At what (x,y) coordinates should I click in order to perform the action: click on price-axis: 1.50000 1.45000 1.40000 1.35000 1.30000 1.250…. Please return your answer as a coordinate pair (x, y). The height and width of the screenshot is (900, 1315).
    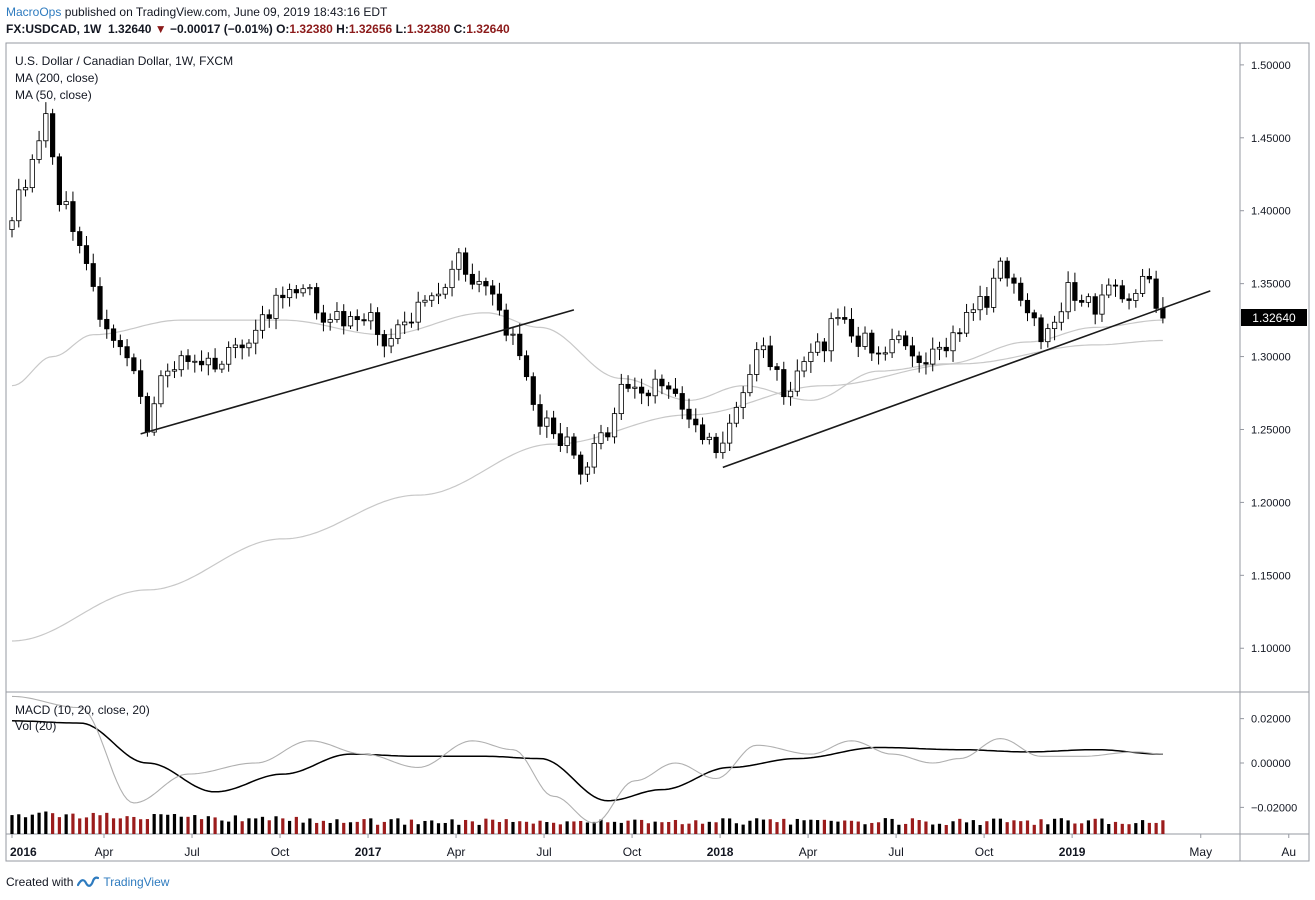
    Looking at the image, I should click on (1265, 357).